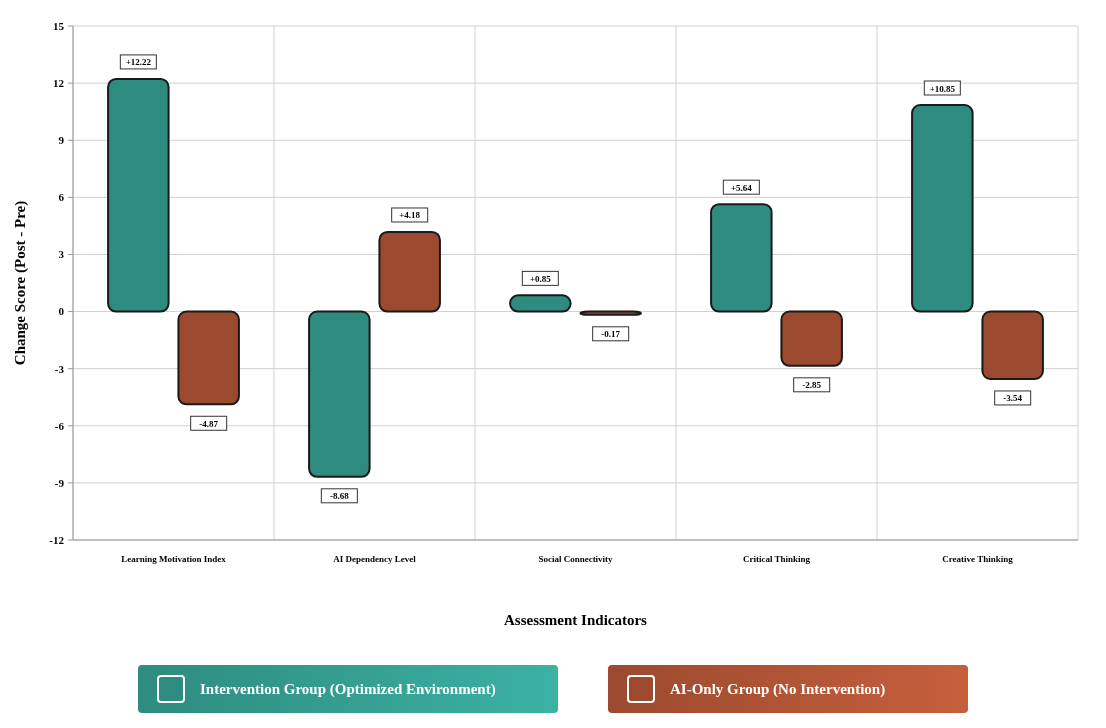 The width and height of the screenshot is (1106, 728). Describe the element at coordinates (20, 283) in the screenshot. I see `y-axis-title: Change Score (Post - Pre)` at that location.